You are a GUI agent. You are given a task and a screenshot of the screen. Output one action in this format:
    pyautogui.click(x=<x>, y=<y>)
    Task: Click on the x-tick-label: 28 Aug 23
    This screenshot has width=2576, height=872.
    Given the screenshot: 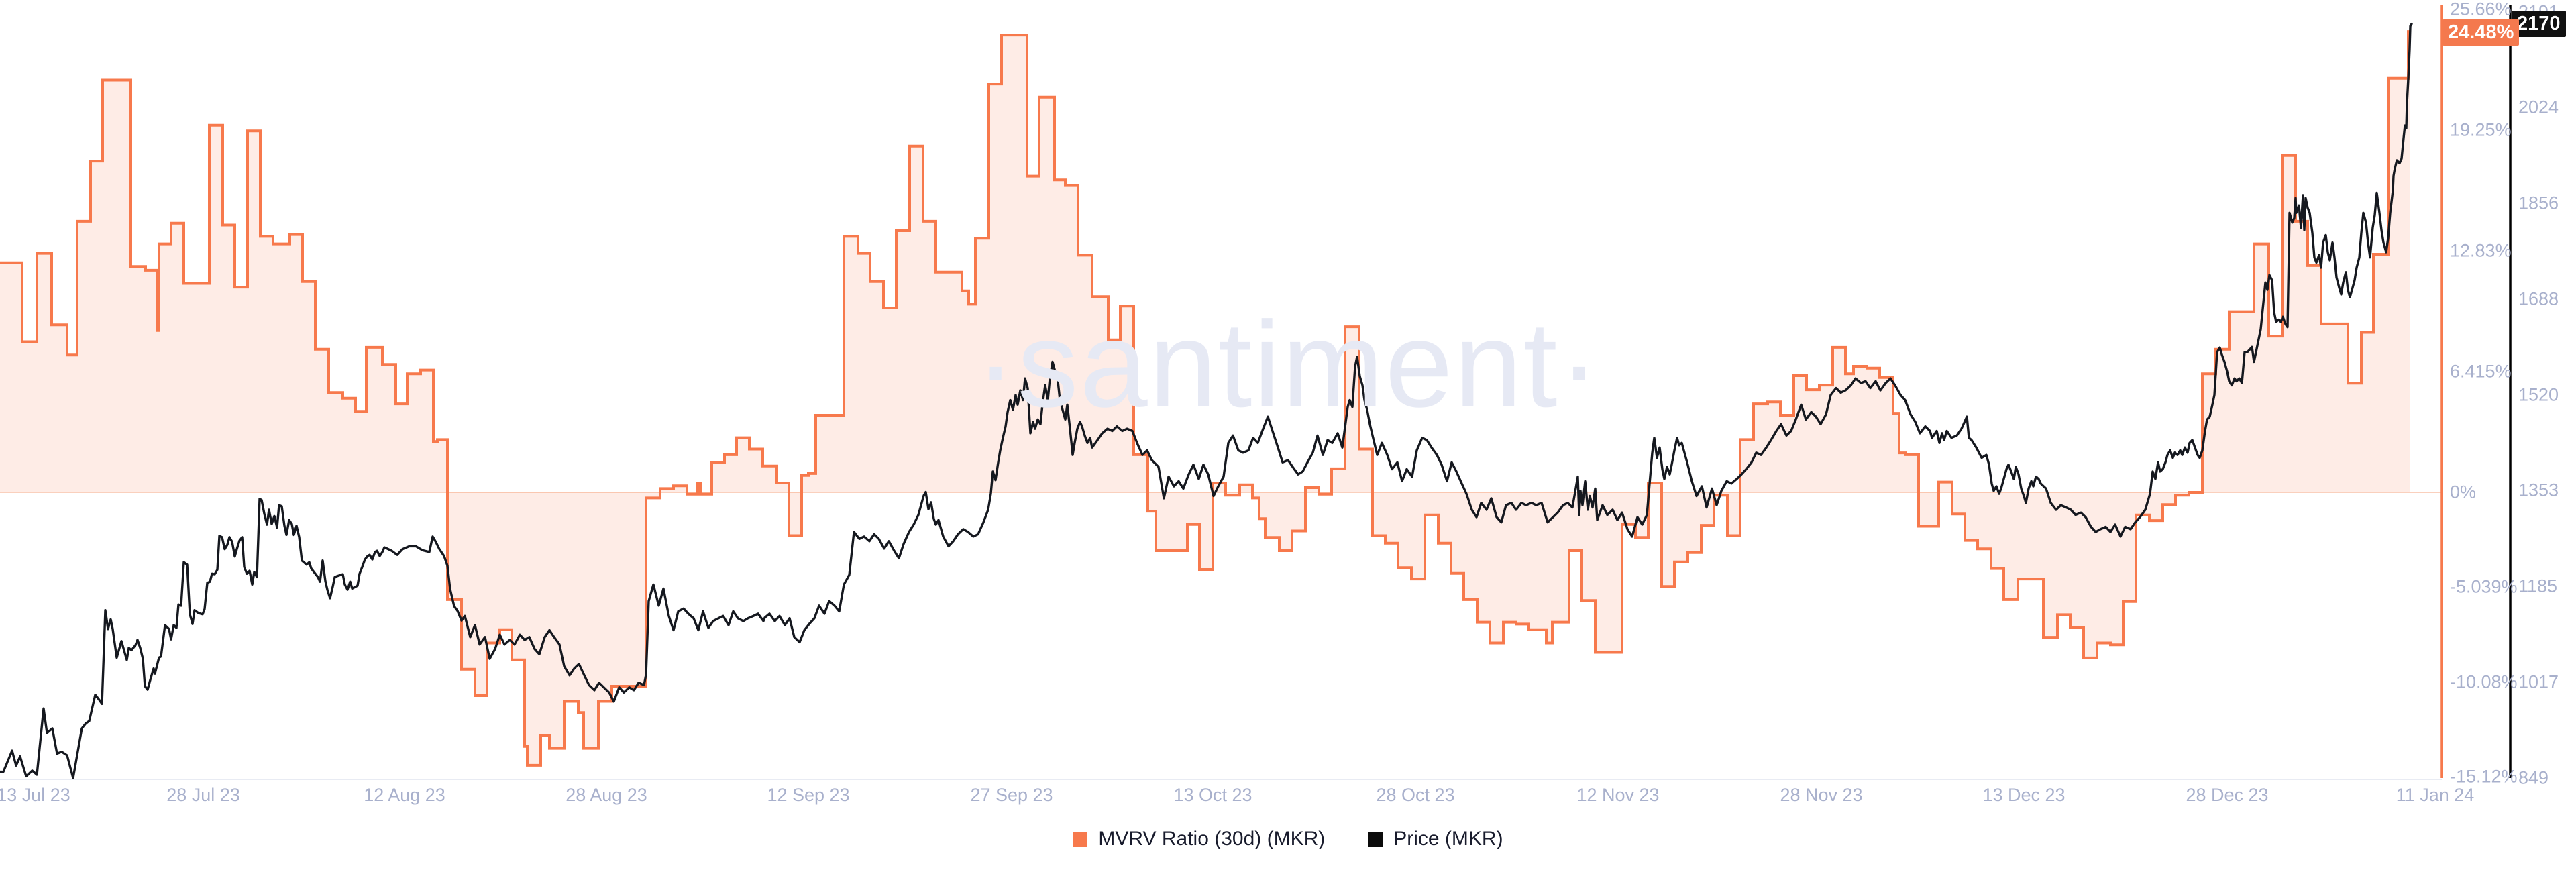 What is the action you would take?
    pyautogui.click(x=606, y=795)
    